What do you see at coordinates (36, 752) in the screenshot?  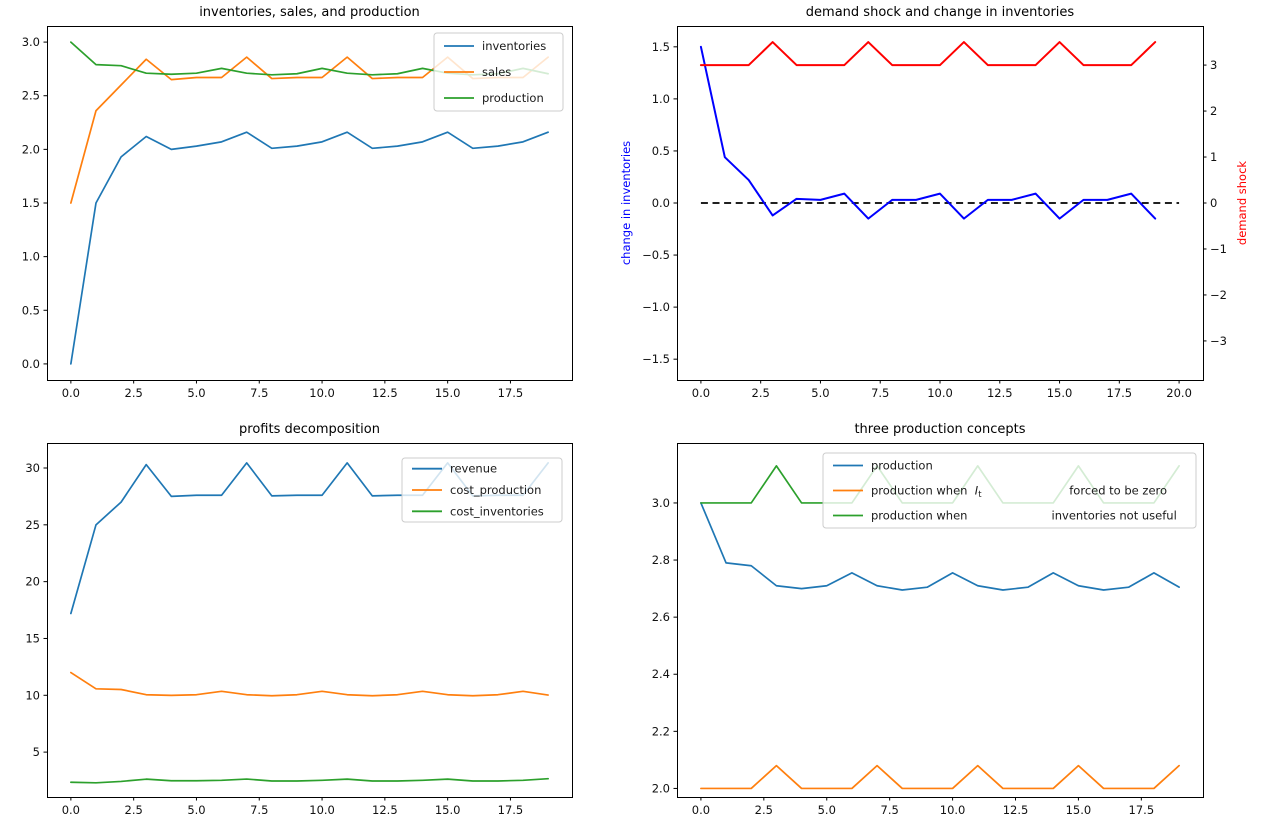 I see `y-tick-label: 5` at bounding box center [36, 752].